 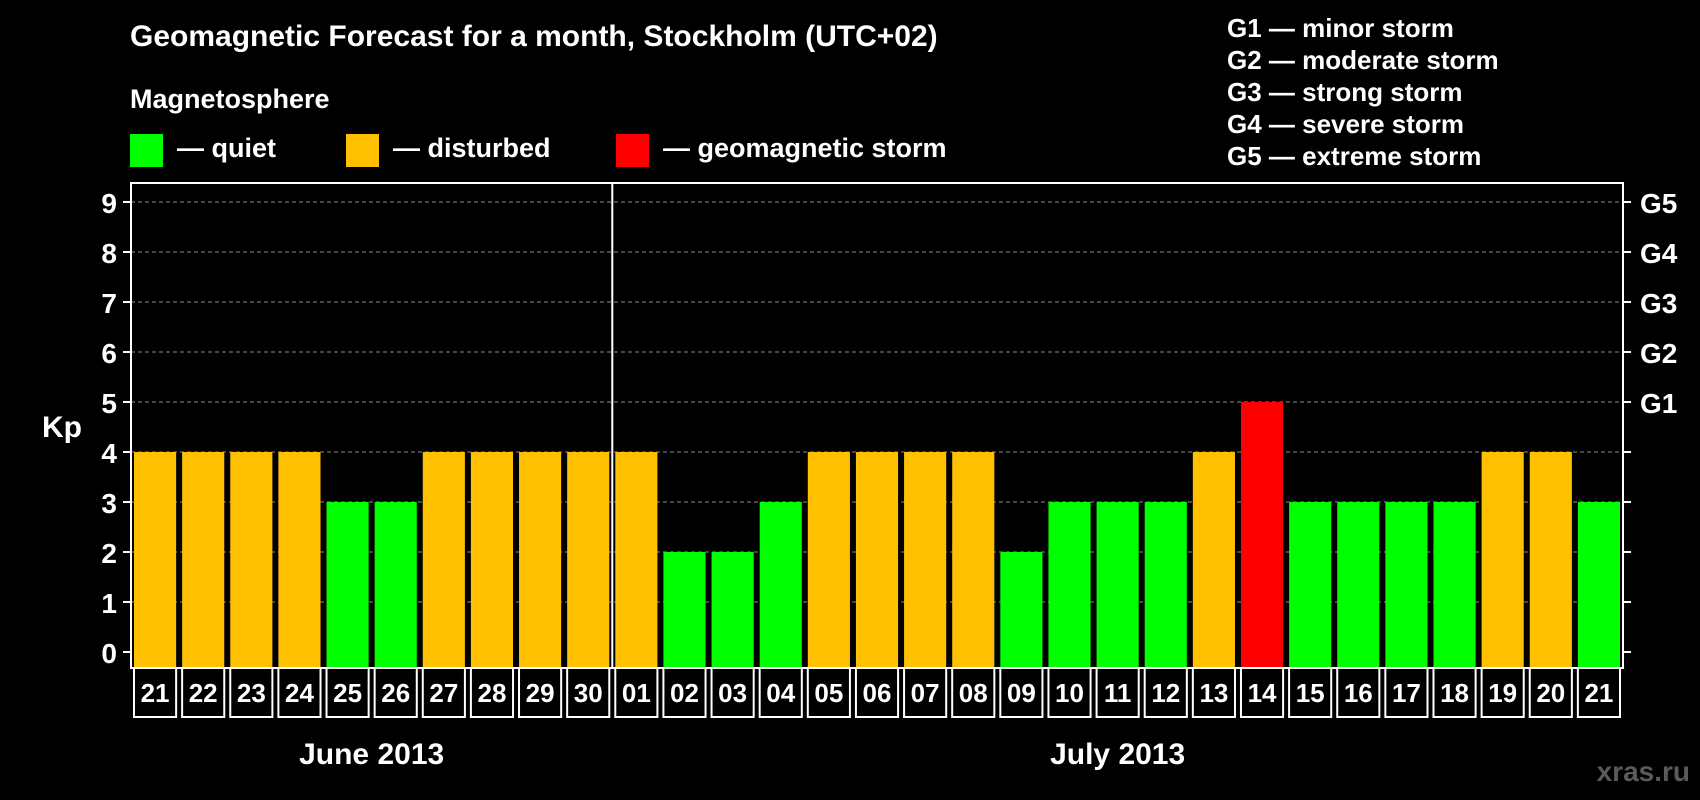 I want to click on y-tick-label: 9, so click(x=109, y=203).